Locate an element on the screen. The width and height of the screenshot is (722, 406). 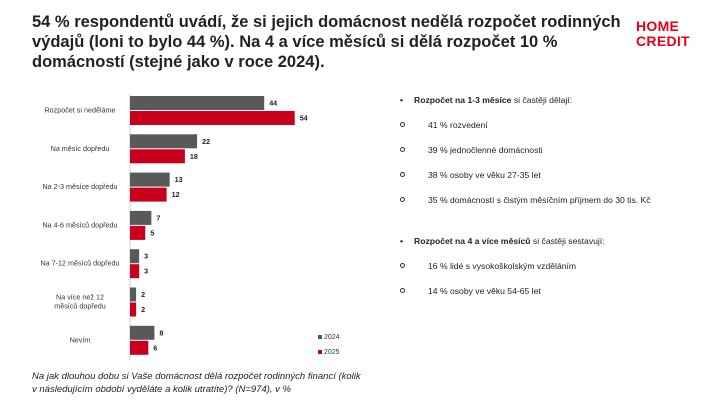
insight-item: 16 % lidé s vysokoškolským vzděláním is located at coordinates (555, 266).